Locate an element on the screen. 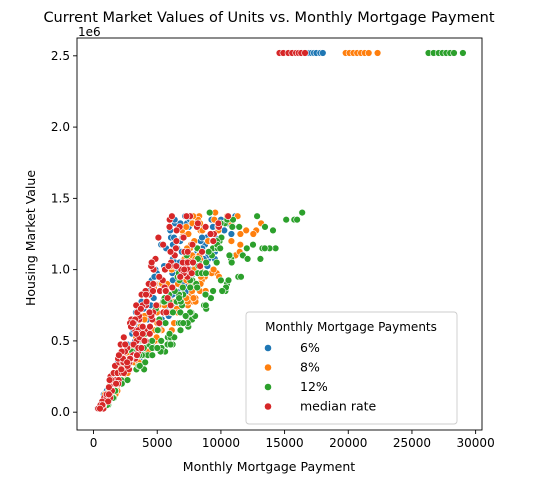  y-tick-label: 0.0 is located at coordinates (60, 412).